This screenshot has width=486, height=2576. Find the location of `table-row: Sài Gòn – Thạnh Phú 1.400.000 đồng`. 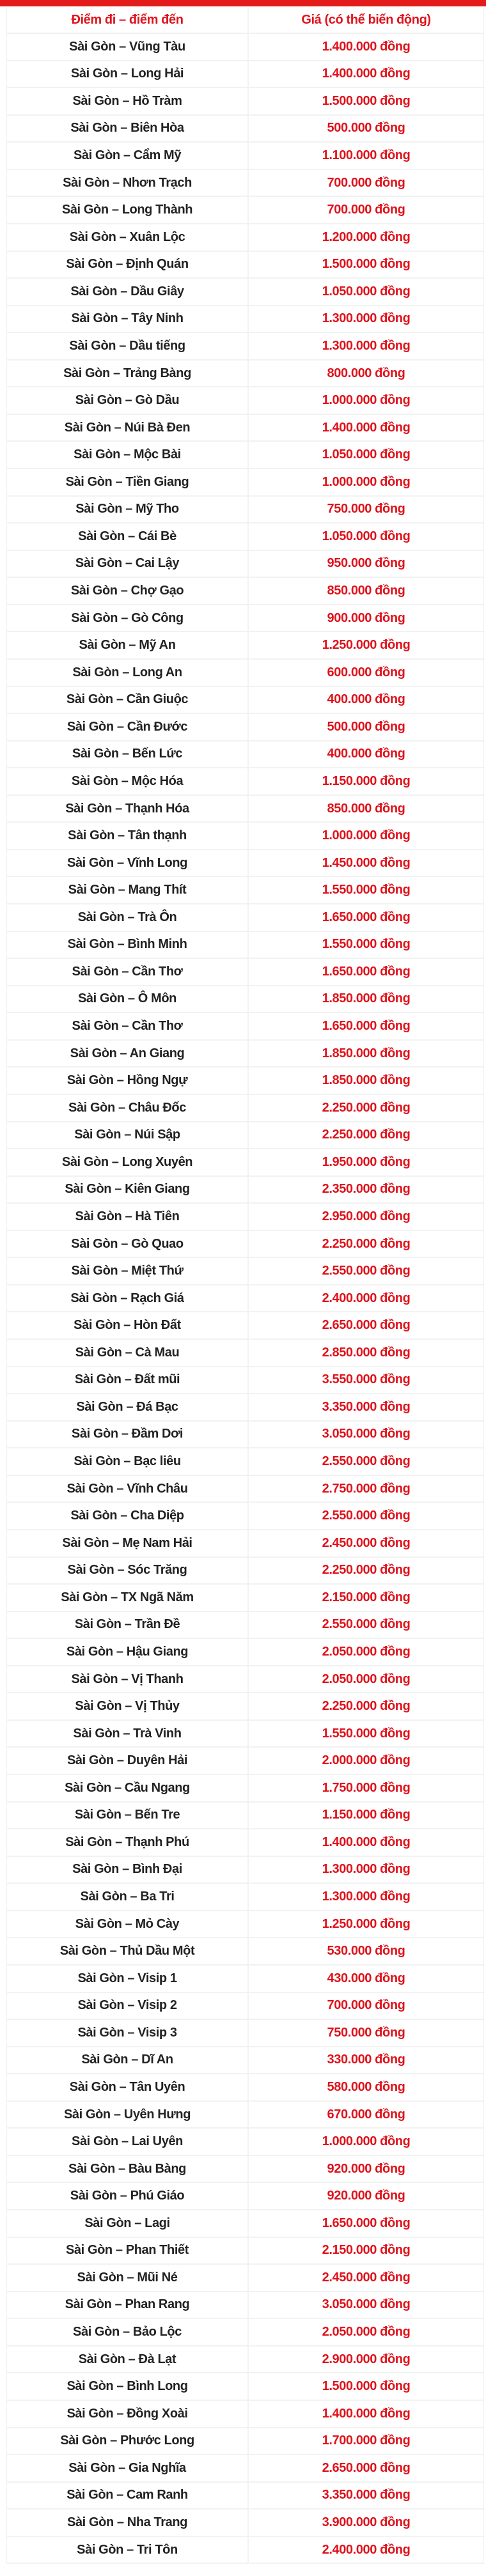

table-row: Sài Gòn – Thạnh Phú 1.400.000 đồng is located at coordinates (245, 1843).